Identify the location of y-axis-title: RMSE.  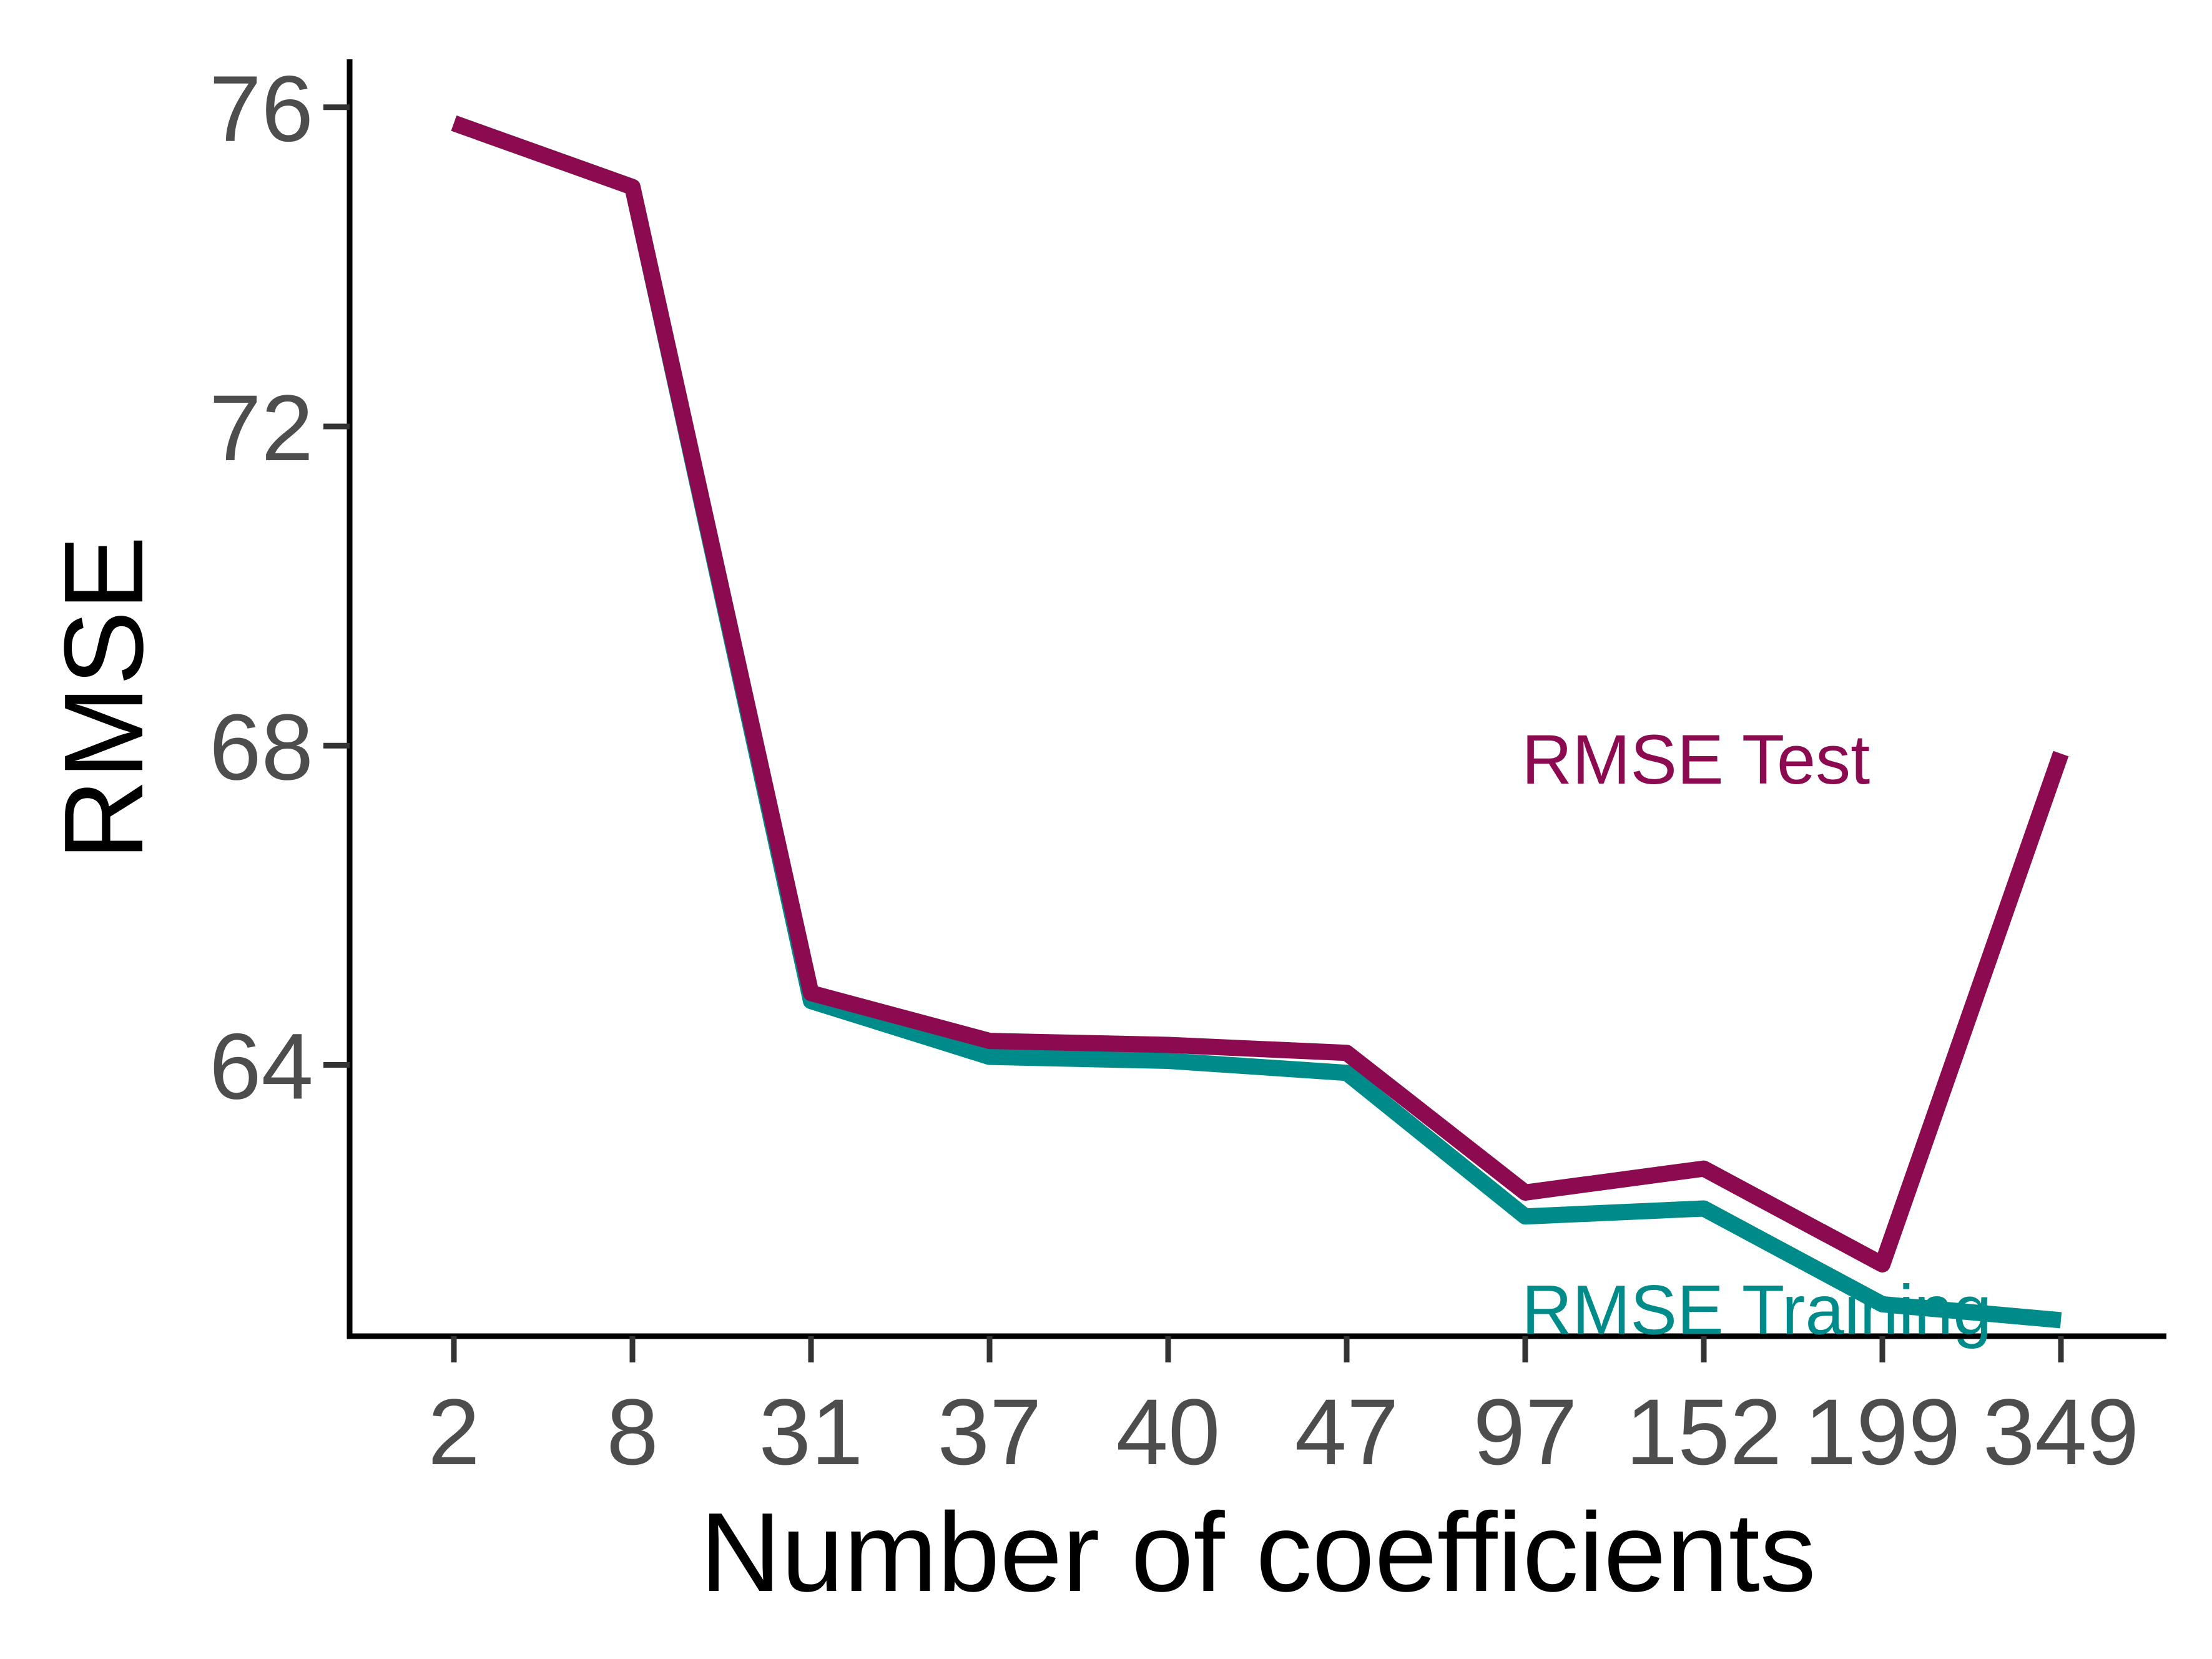
(104, 698).